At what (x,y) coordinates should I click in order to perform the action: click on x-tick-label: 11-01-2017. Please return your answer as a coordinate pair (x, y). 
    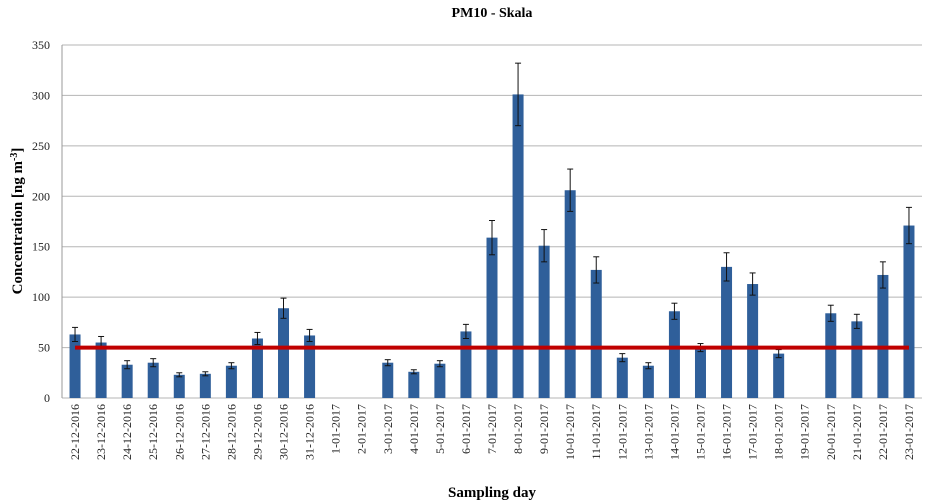
    Looking at the image, I should click on (596, 432).